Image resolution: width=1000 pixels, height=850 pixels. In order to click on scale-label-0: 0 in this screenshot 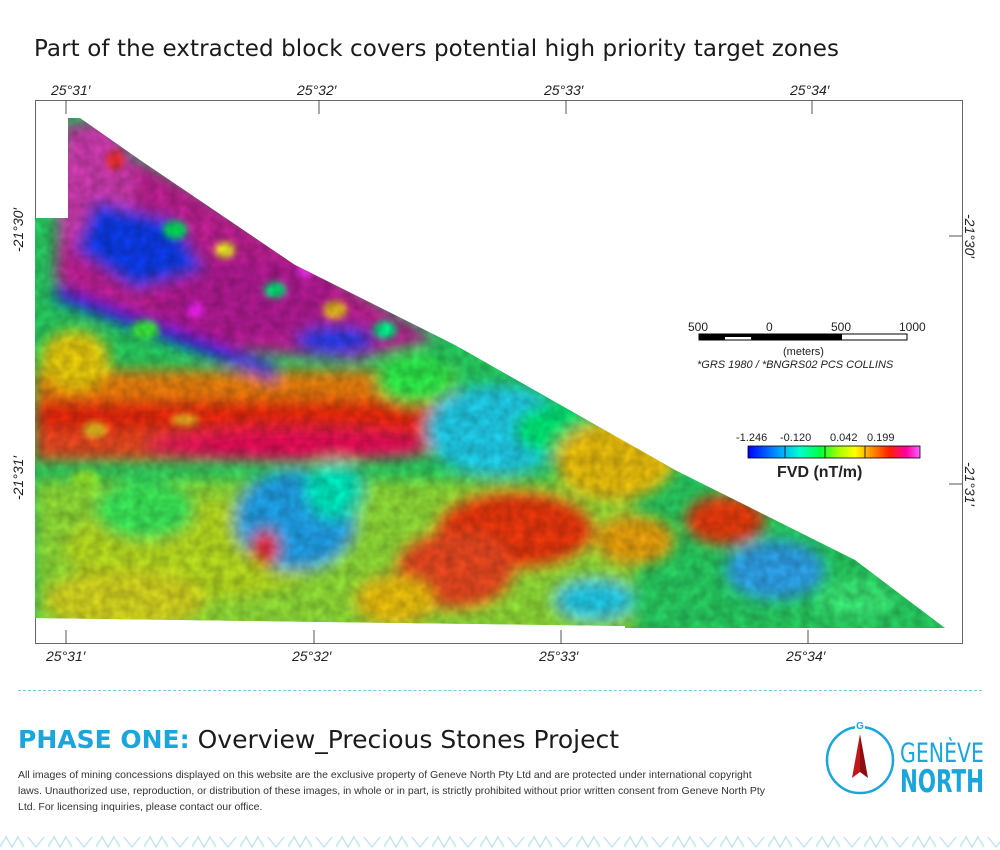, I will do `click(769, 327)`.